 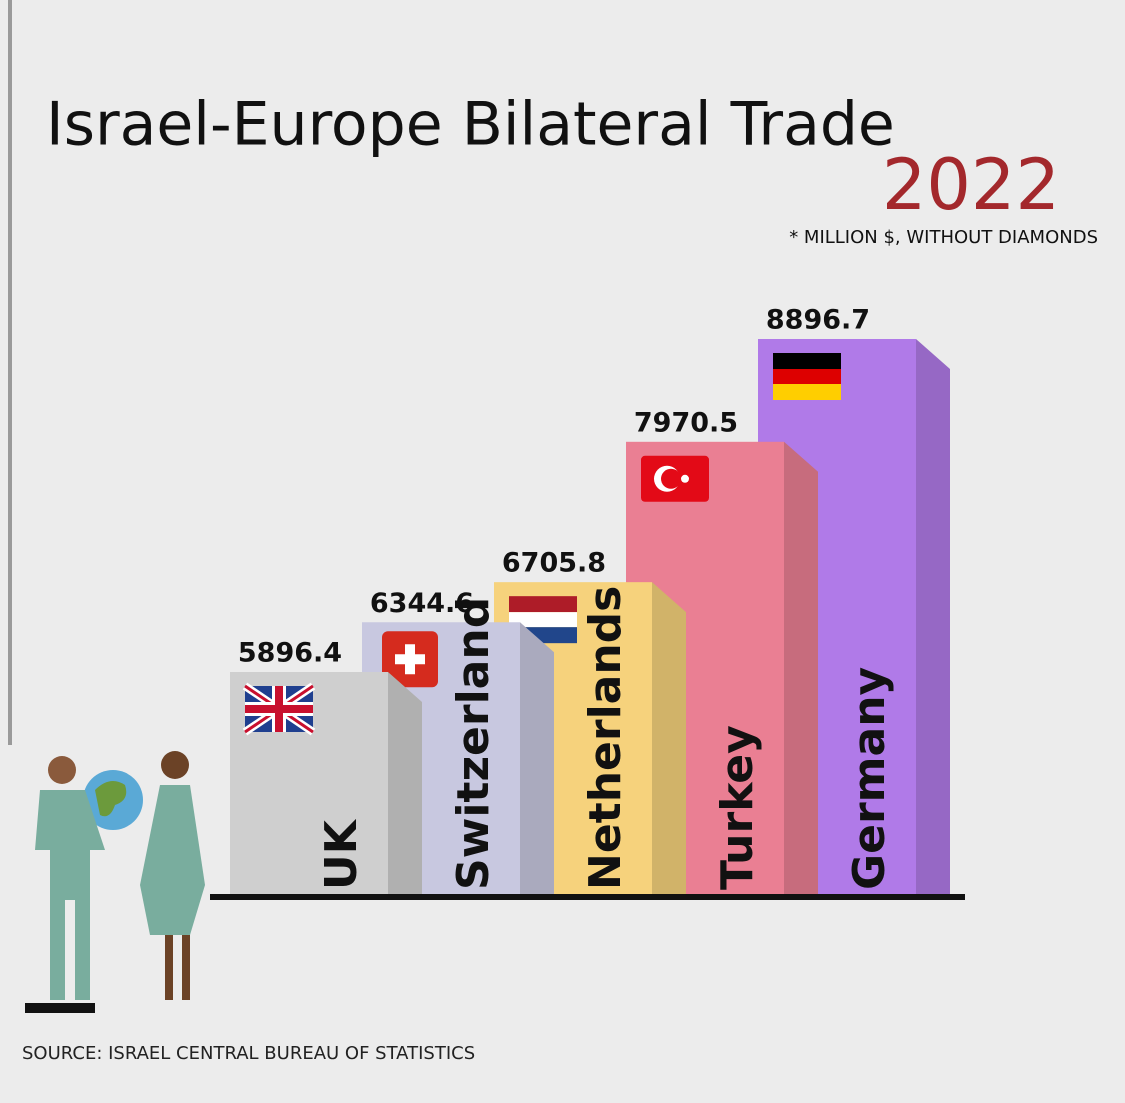 What do you see at coordinates (605, 738) in the screenshot?
I see `category-label: Netherlands` at bounding box center [605, 738].